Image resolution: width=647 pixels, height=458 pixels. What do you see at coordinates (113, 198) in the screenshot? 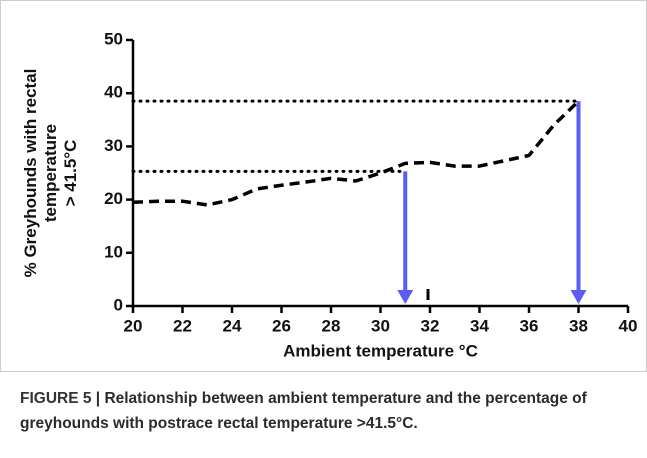
I see `y-tick-label: 20` at bounding box center [113, 198].